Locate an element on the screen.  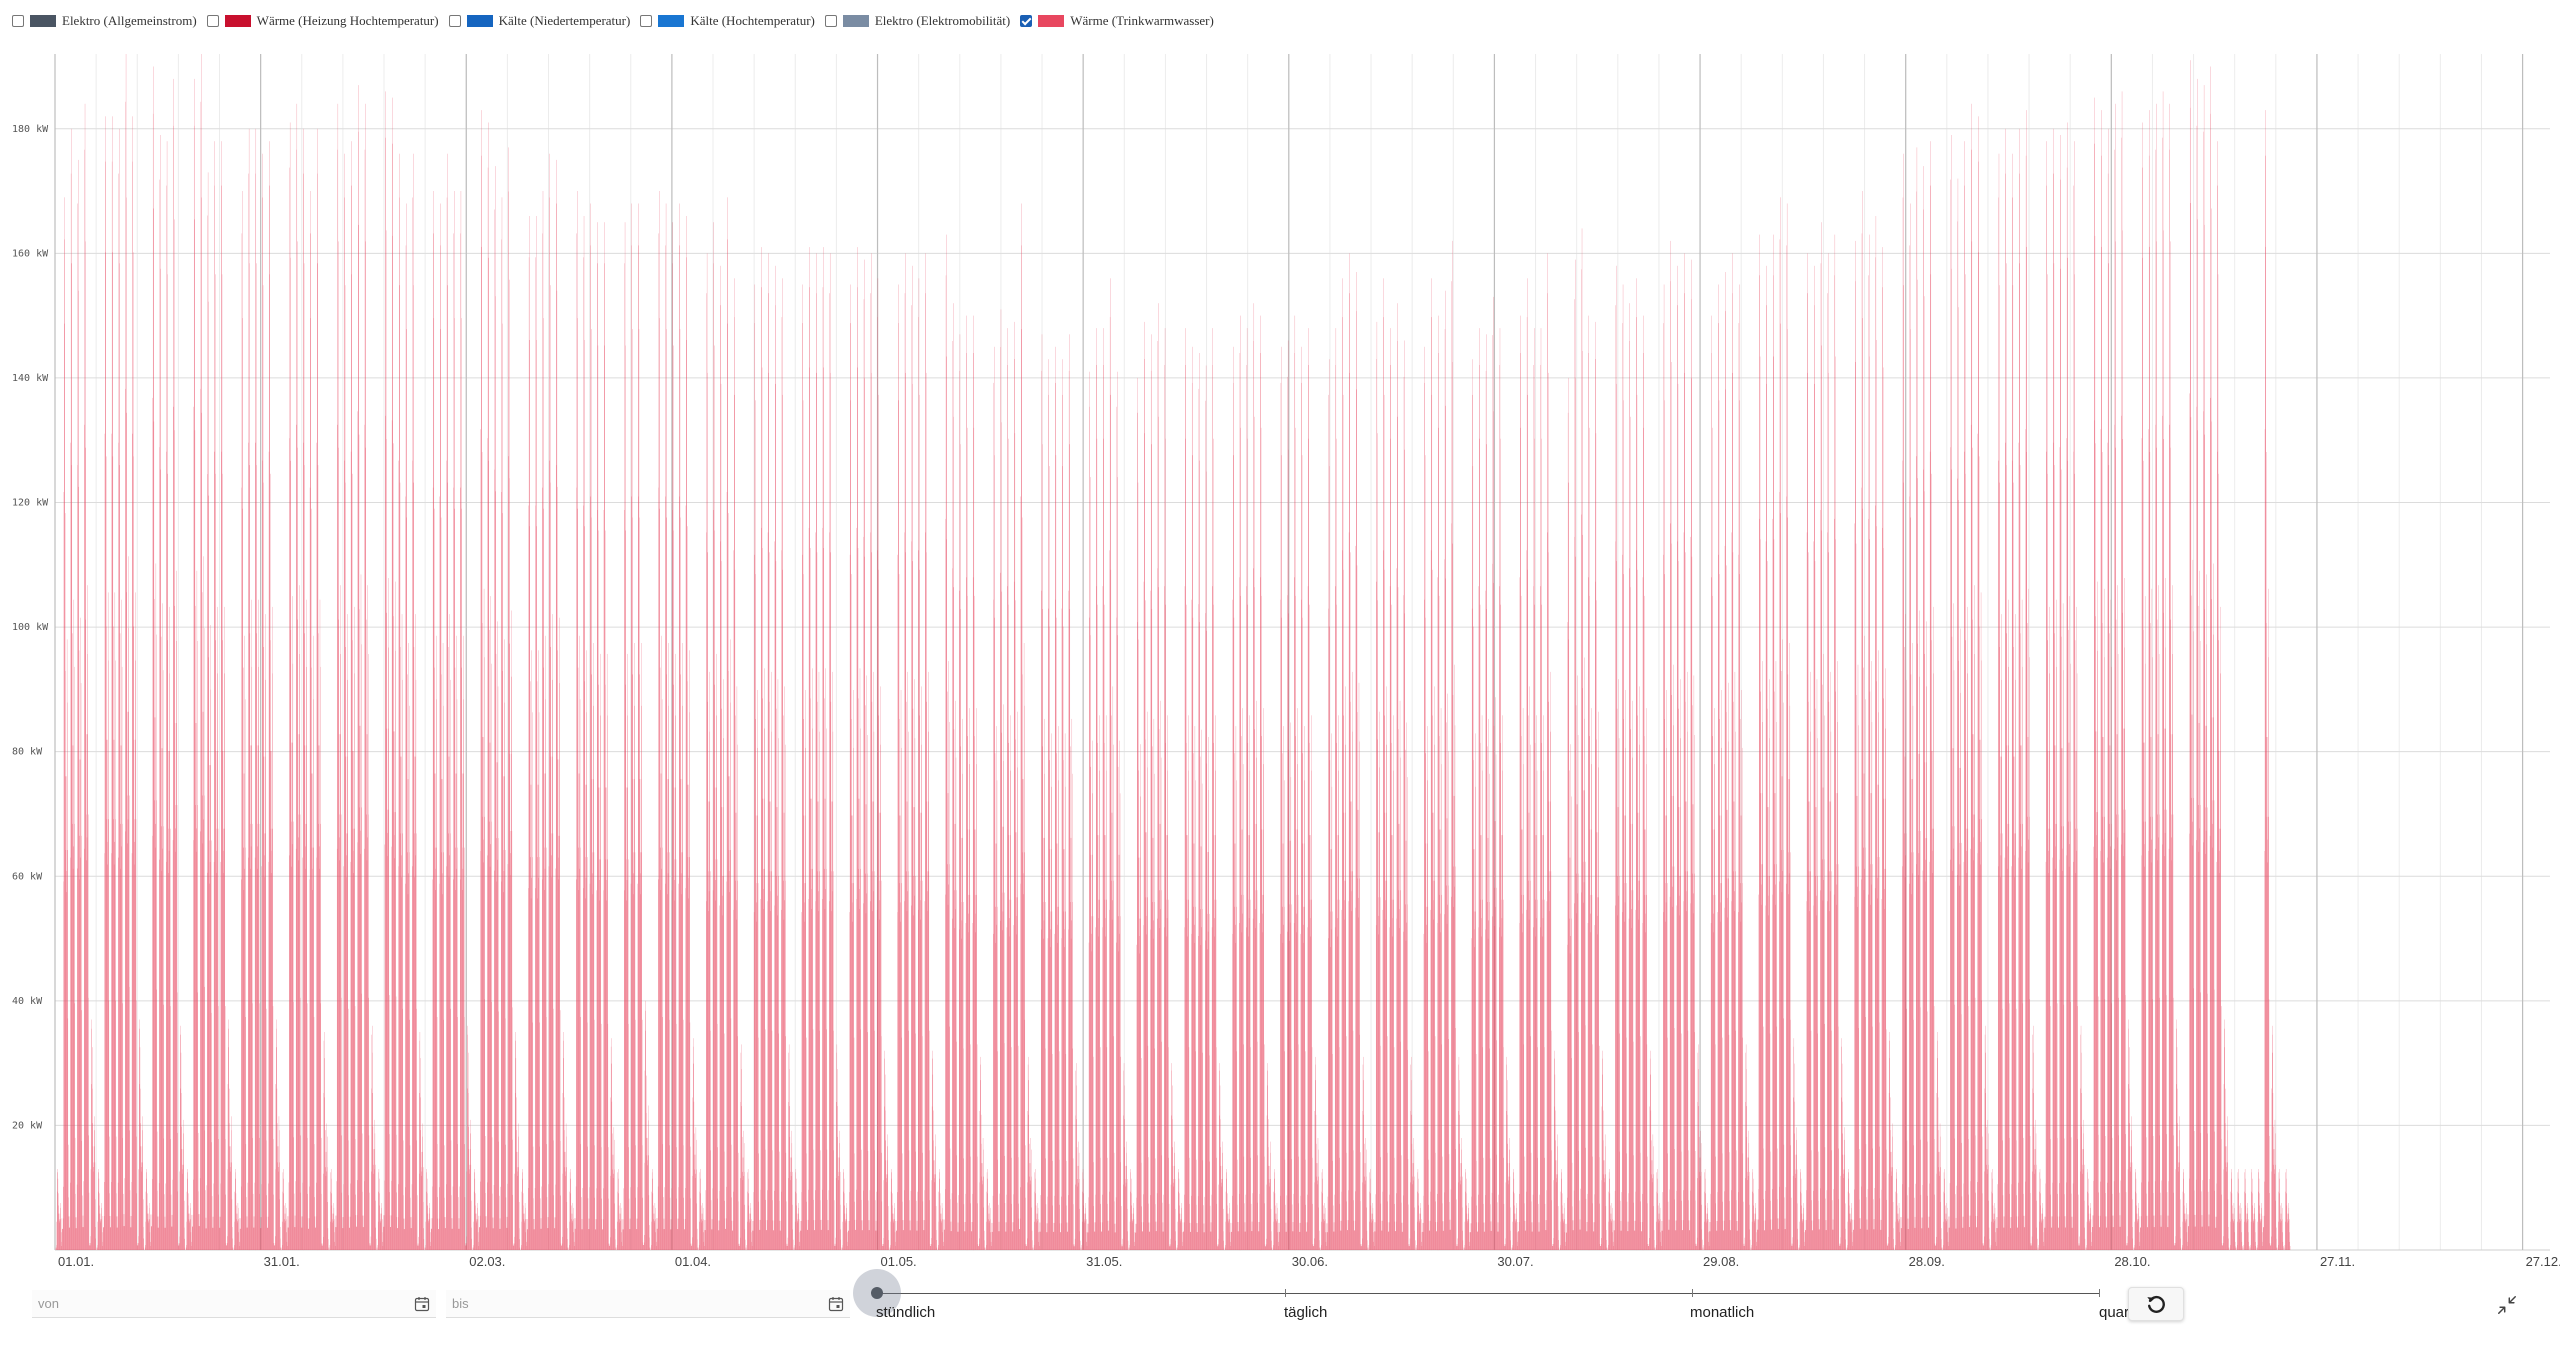
x-tick-label: 01.05. is located at coordinates (899, 1261).